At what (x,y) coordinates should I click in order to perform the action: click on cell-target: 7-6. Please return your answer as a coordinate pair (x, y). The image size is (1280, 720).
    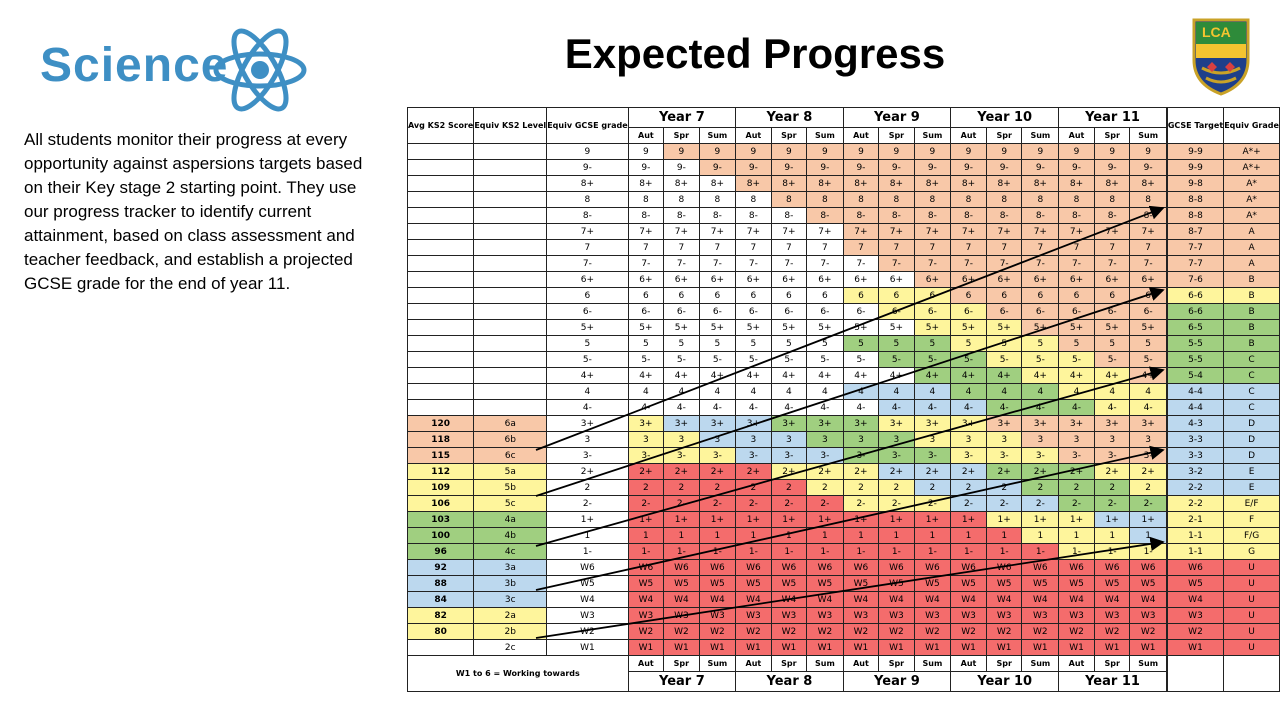
    Looking at the image, I should click on (1195, 279).